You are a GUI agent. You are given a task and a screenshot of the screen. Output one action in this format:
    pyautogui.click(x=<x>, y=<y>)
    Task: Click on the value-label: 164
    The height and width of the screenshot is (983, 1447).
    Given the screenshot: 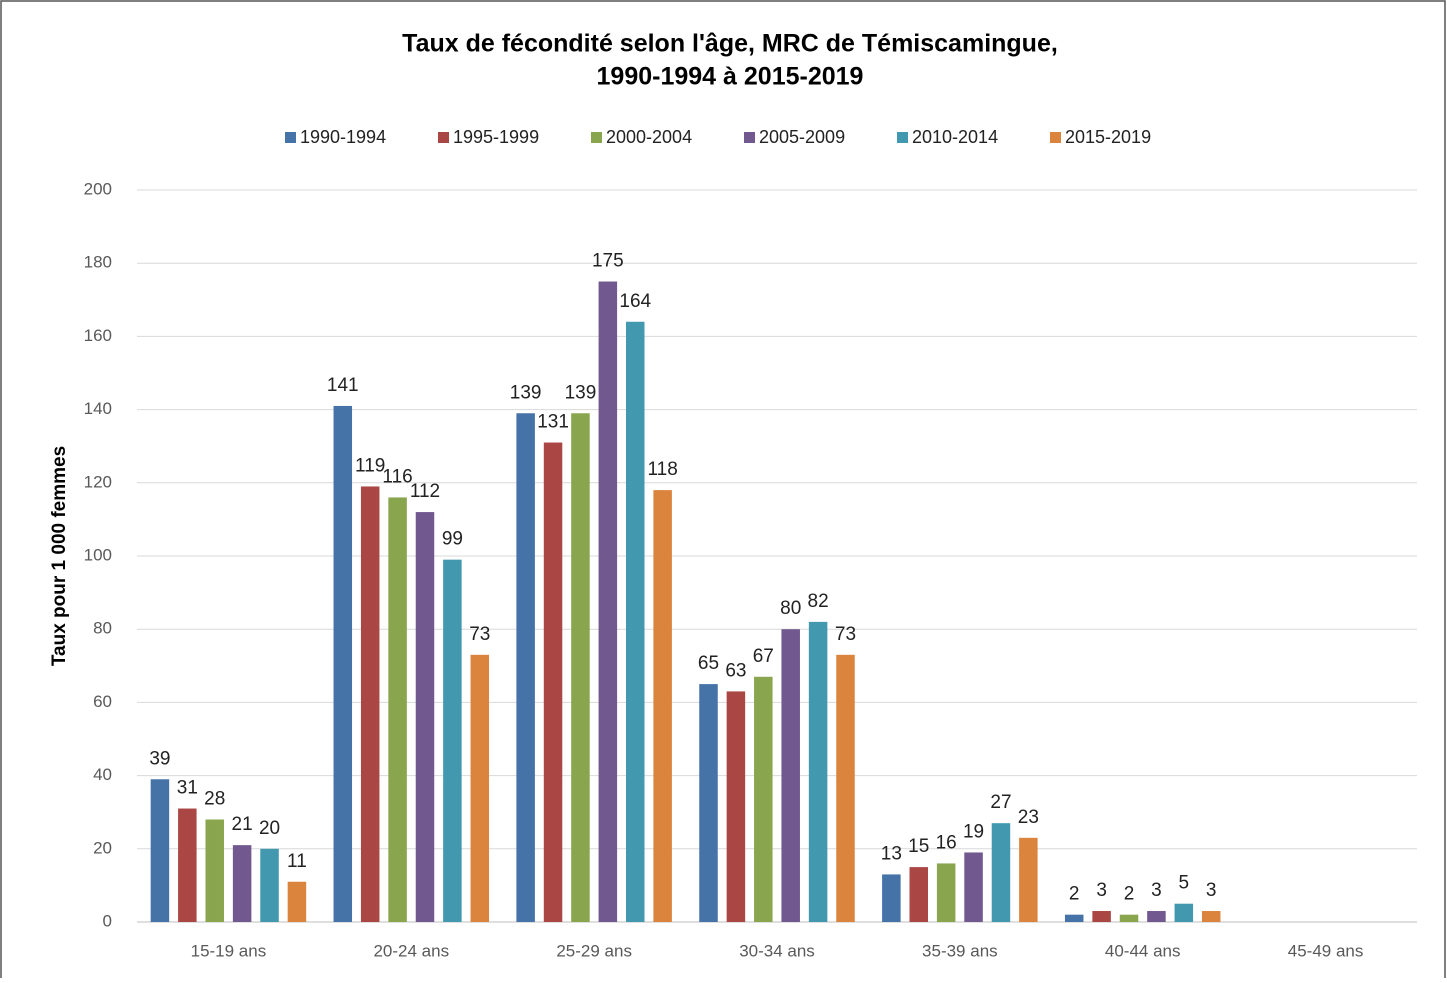 What is the action you would take?
    pyautogui.click(x=635, y=301)
    